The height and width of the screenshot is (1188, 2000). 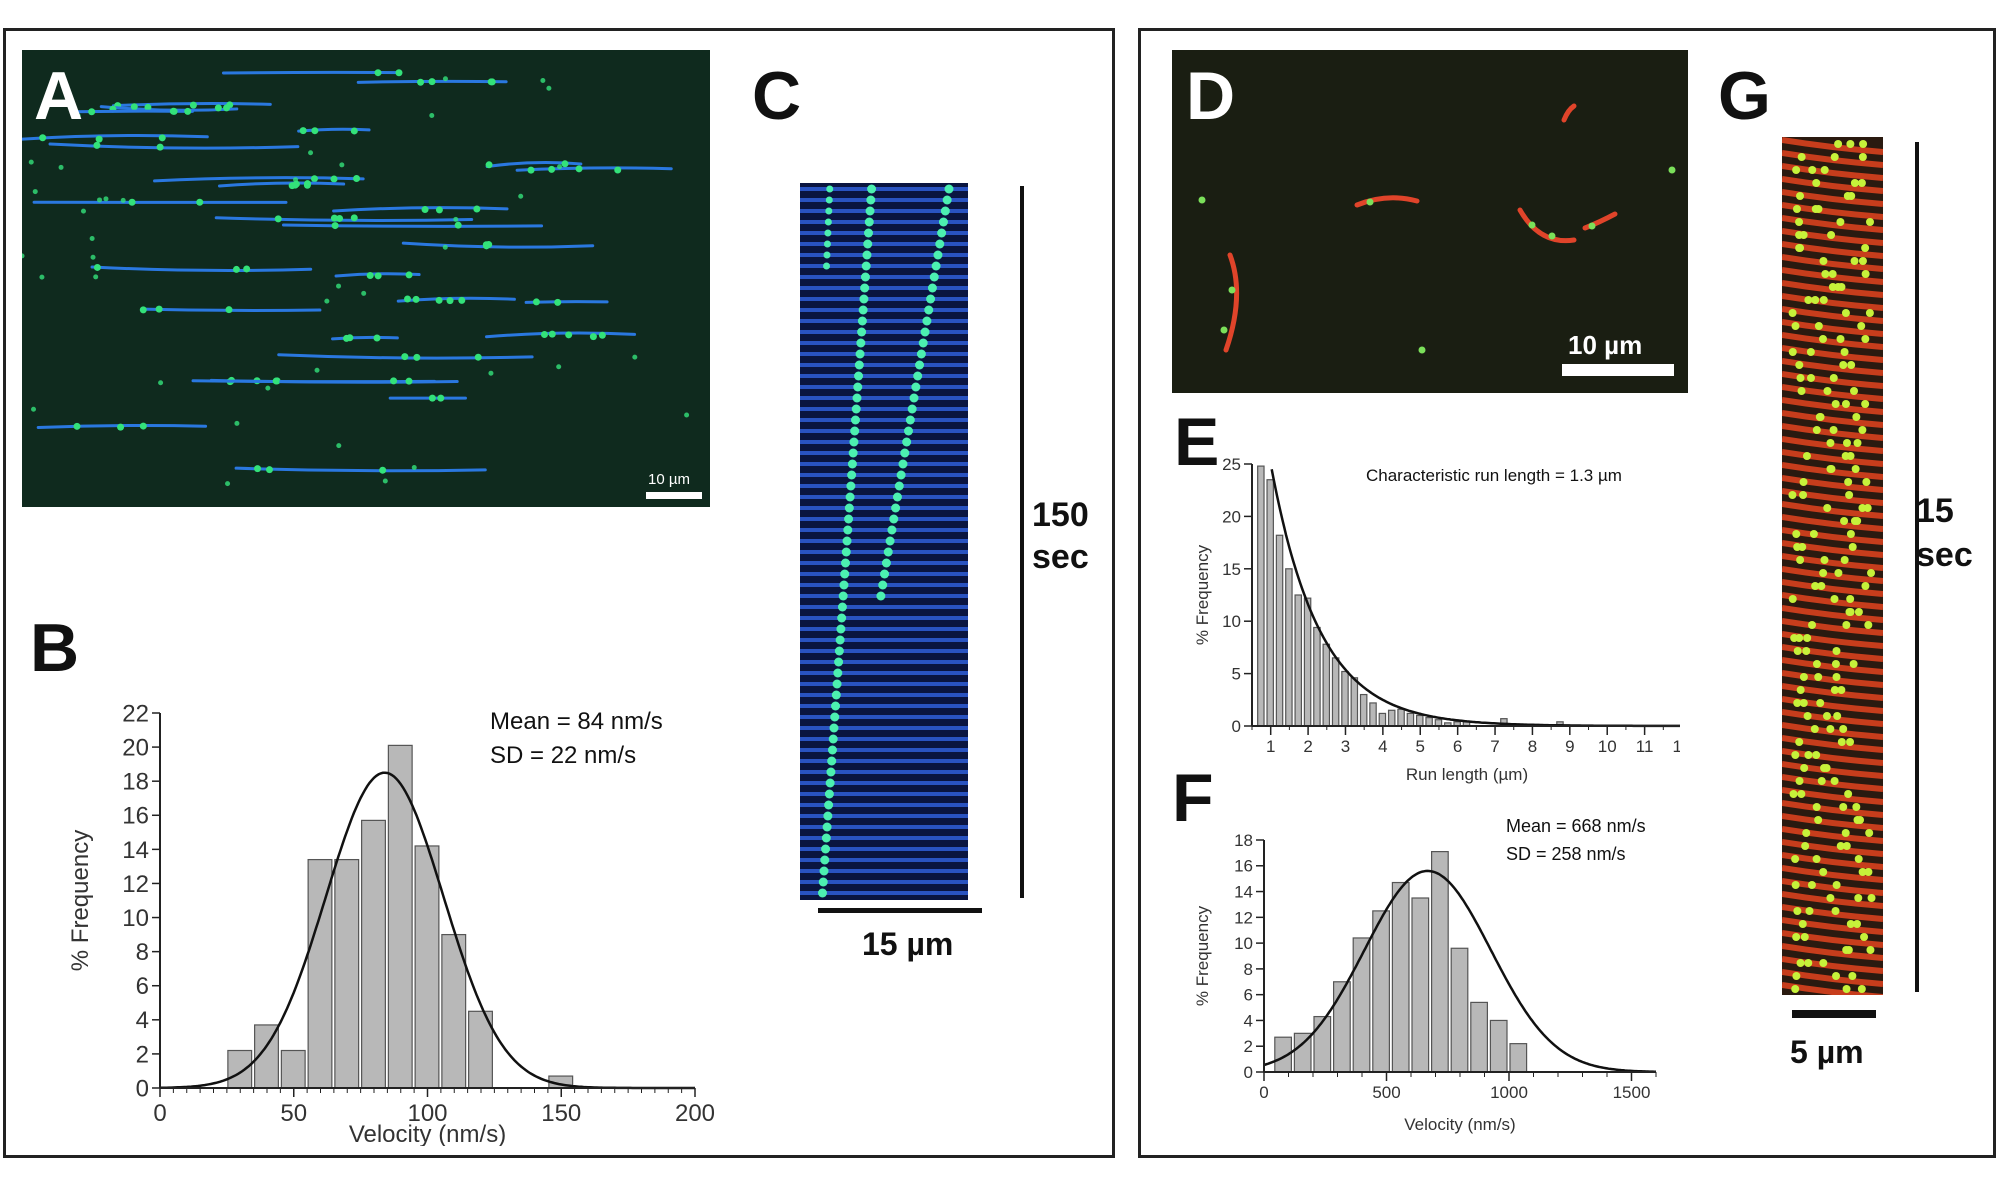 What do you see at coordinates (1345, 746) in the screenshot?
I see `panel-e-x-tick-label: 3` at bounding box center [1345, 746].